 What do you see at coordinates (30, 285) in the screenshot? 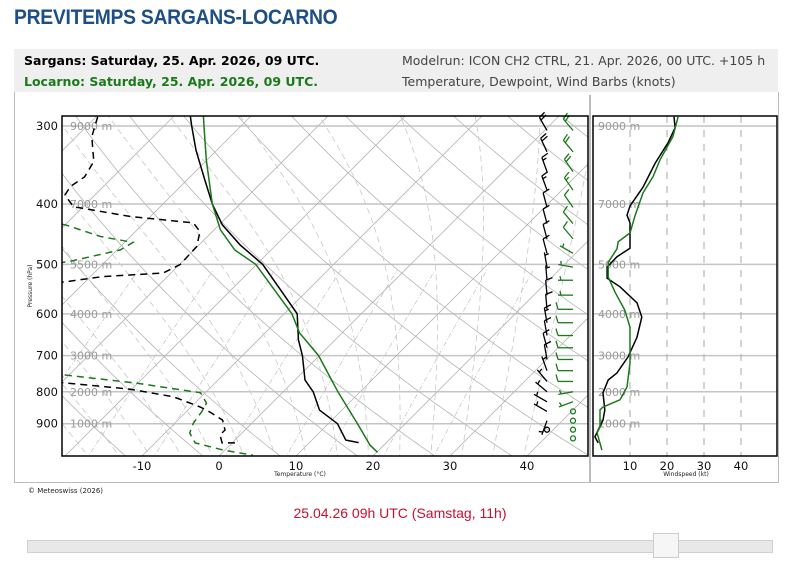
I see `y-axis-title: Pressure (hPa)` at bounding box center [30, 285].